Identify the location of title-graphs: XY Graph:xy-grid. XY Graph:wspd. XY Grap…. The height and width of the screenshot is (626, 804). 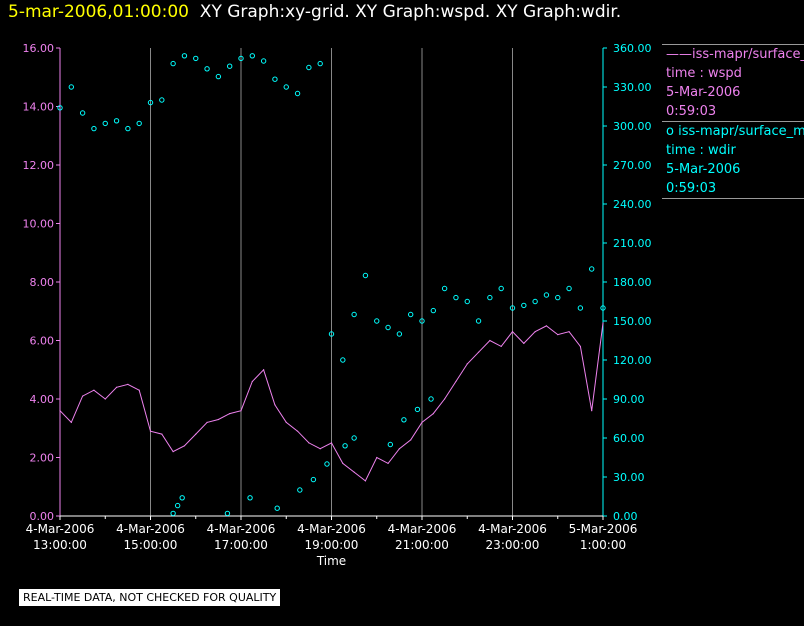
(410, 12).